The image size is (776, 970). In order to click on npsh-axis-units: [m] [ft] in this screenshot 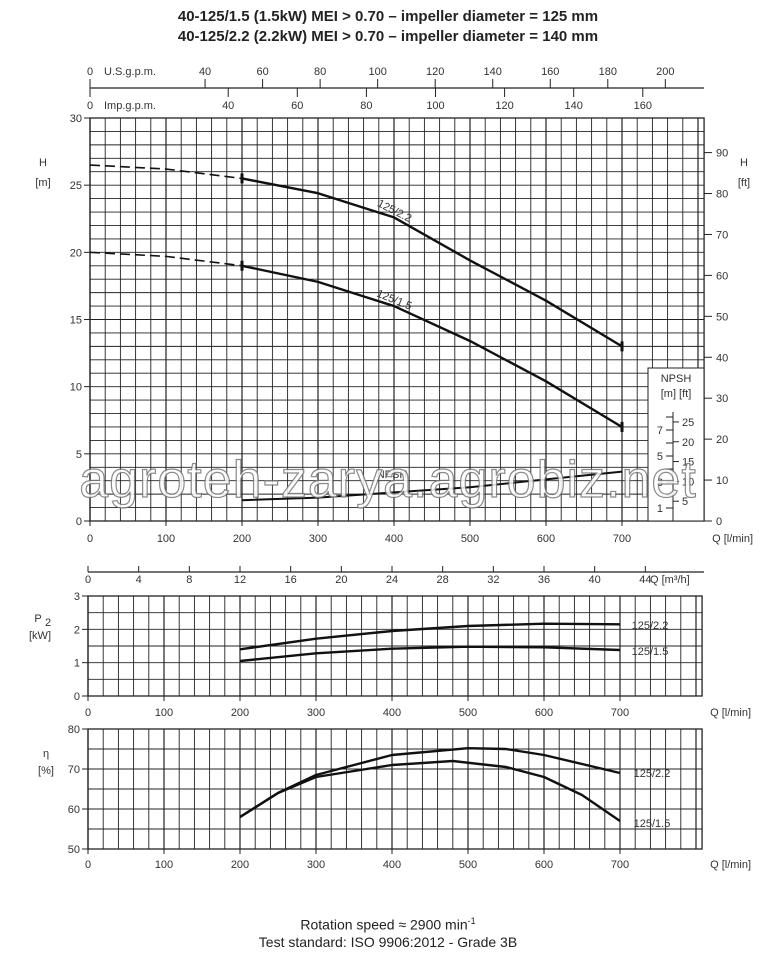, I will do `click(676, 394)`.